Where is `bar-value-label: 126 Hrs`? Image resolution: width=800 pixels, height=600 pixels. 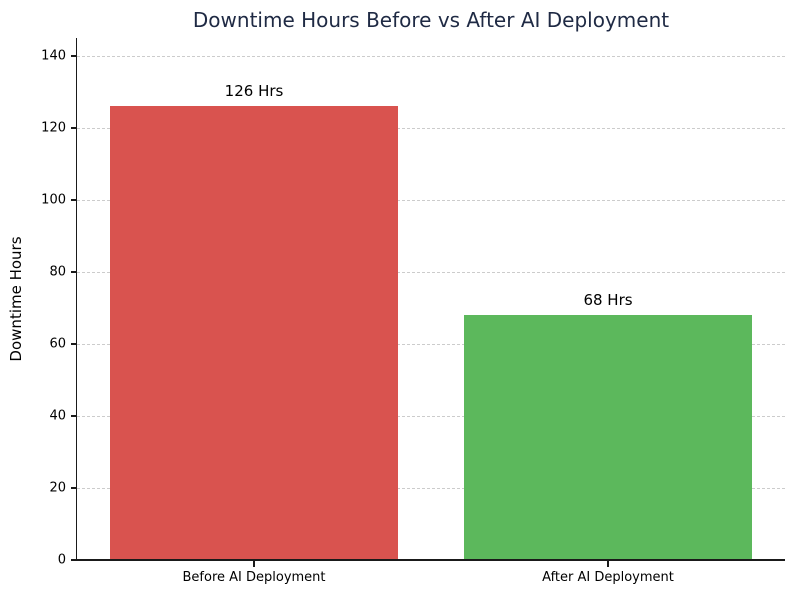
bar-value-label: 126 Hrs is located at coordinates (254, 91).